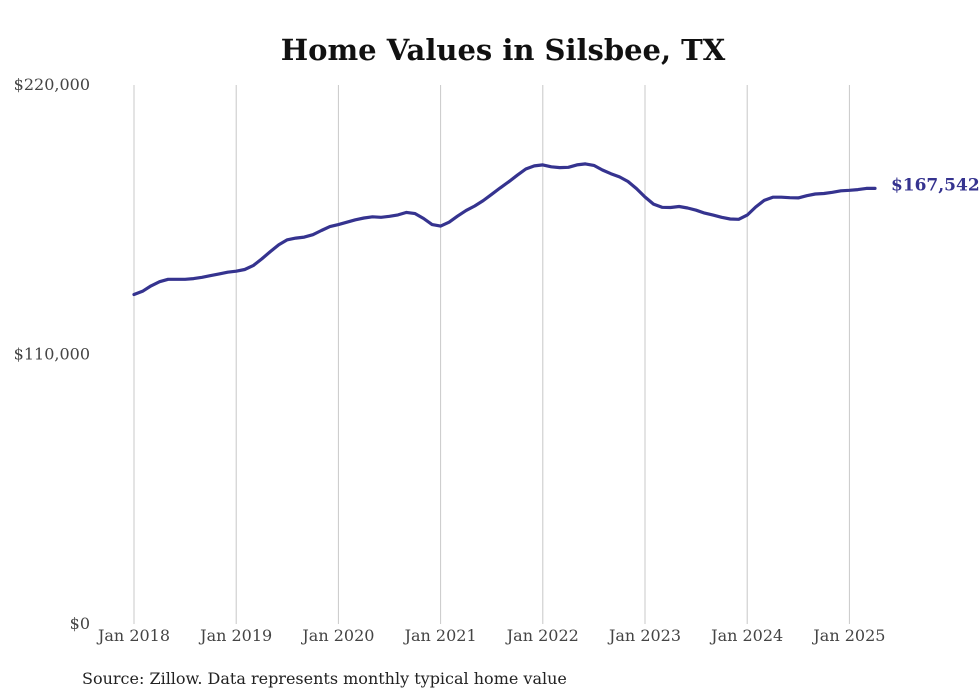 The height and width of the screenshot is (699, 980). What do you see at coordinates (133, 635) in the screenshot?
I see `x-tick-label: Jan 2018` at bounding box center [133, 635].